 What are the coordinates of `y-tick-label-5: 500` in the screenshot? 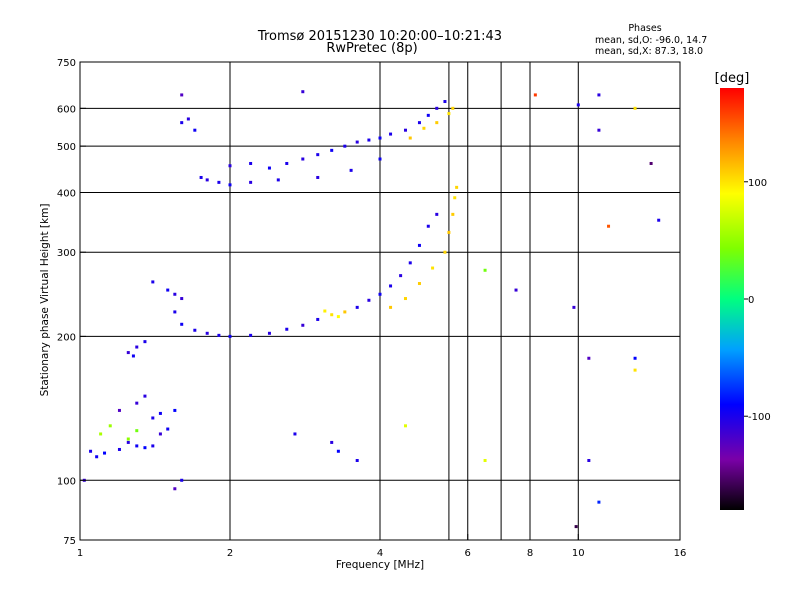 It's located at (66, 147).